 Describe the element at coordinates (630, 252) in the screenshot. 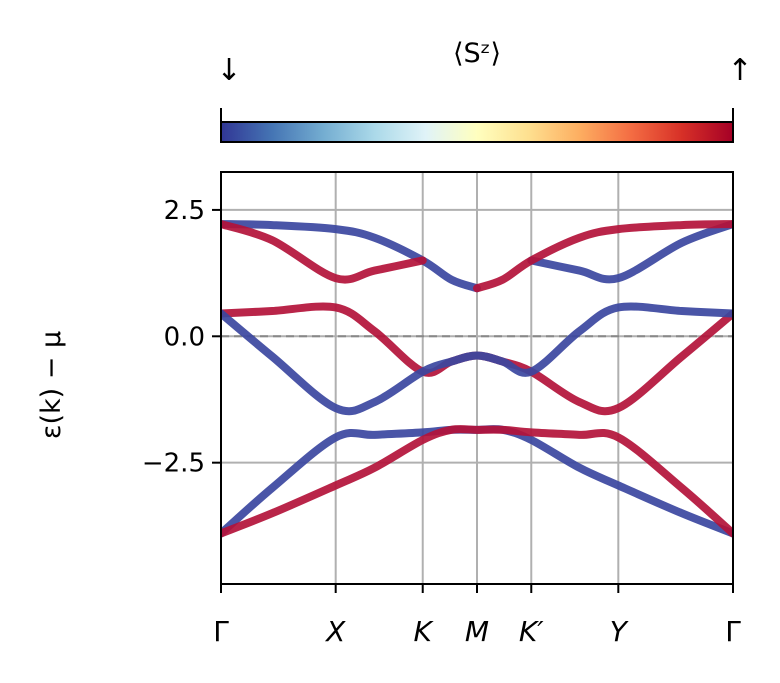

I see `band-line-band-1-cont` at that location.